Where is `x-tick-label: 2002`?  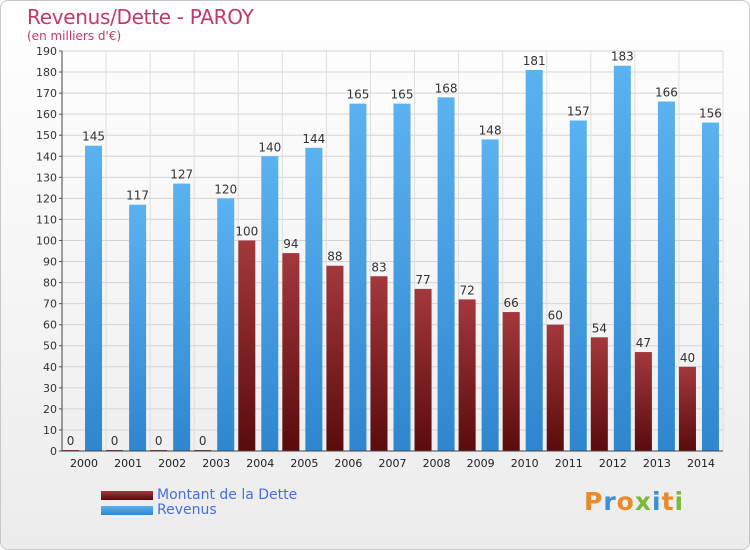
x-tick-label: 2002 is located at coordinates (172, 463).